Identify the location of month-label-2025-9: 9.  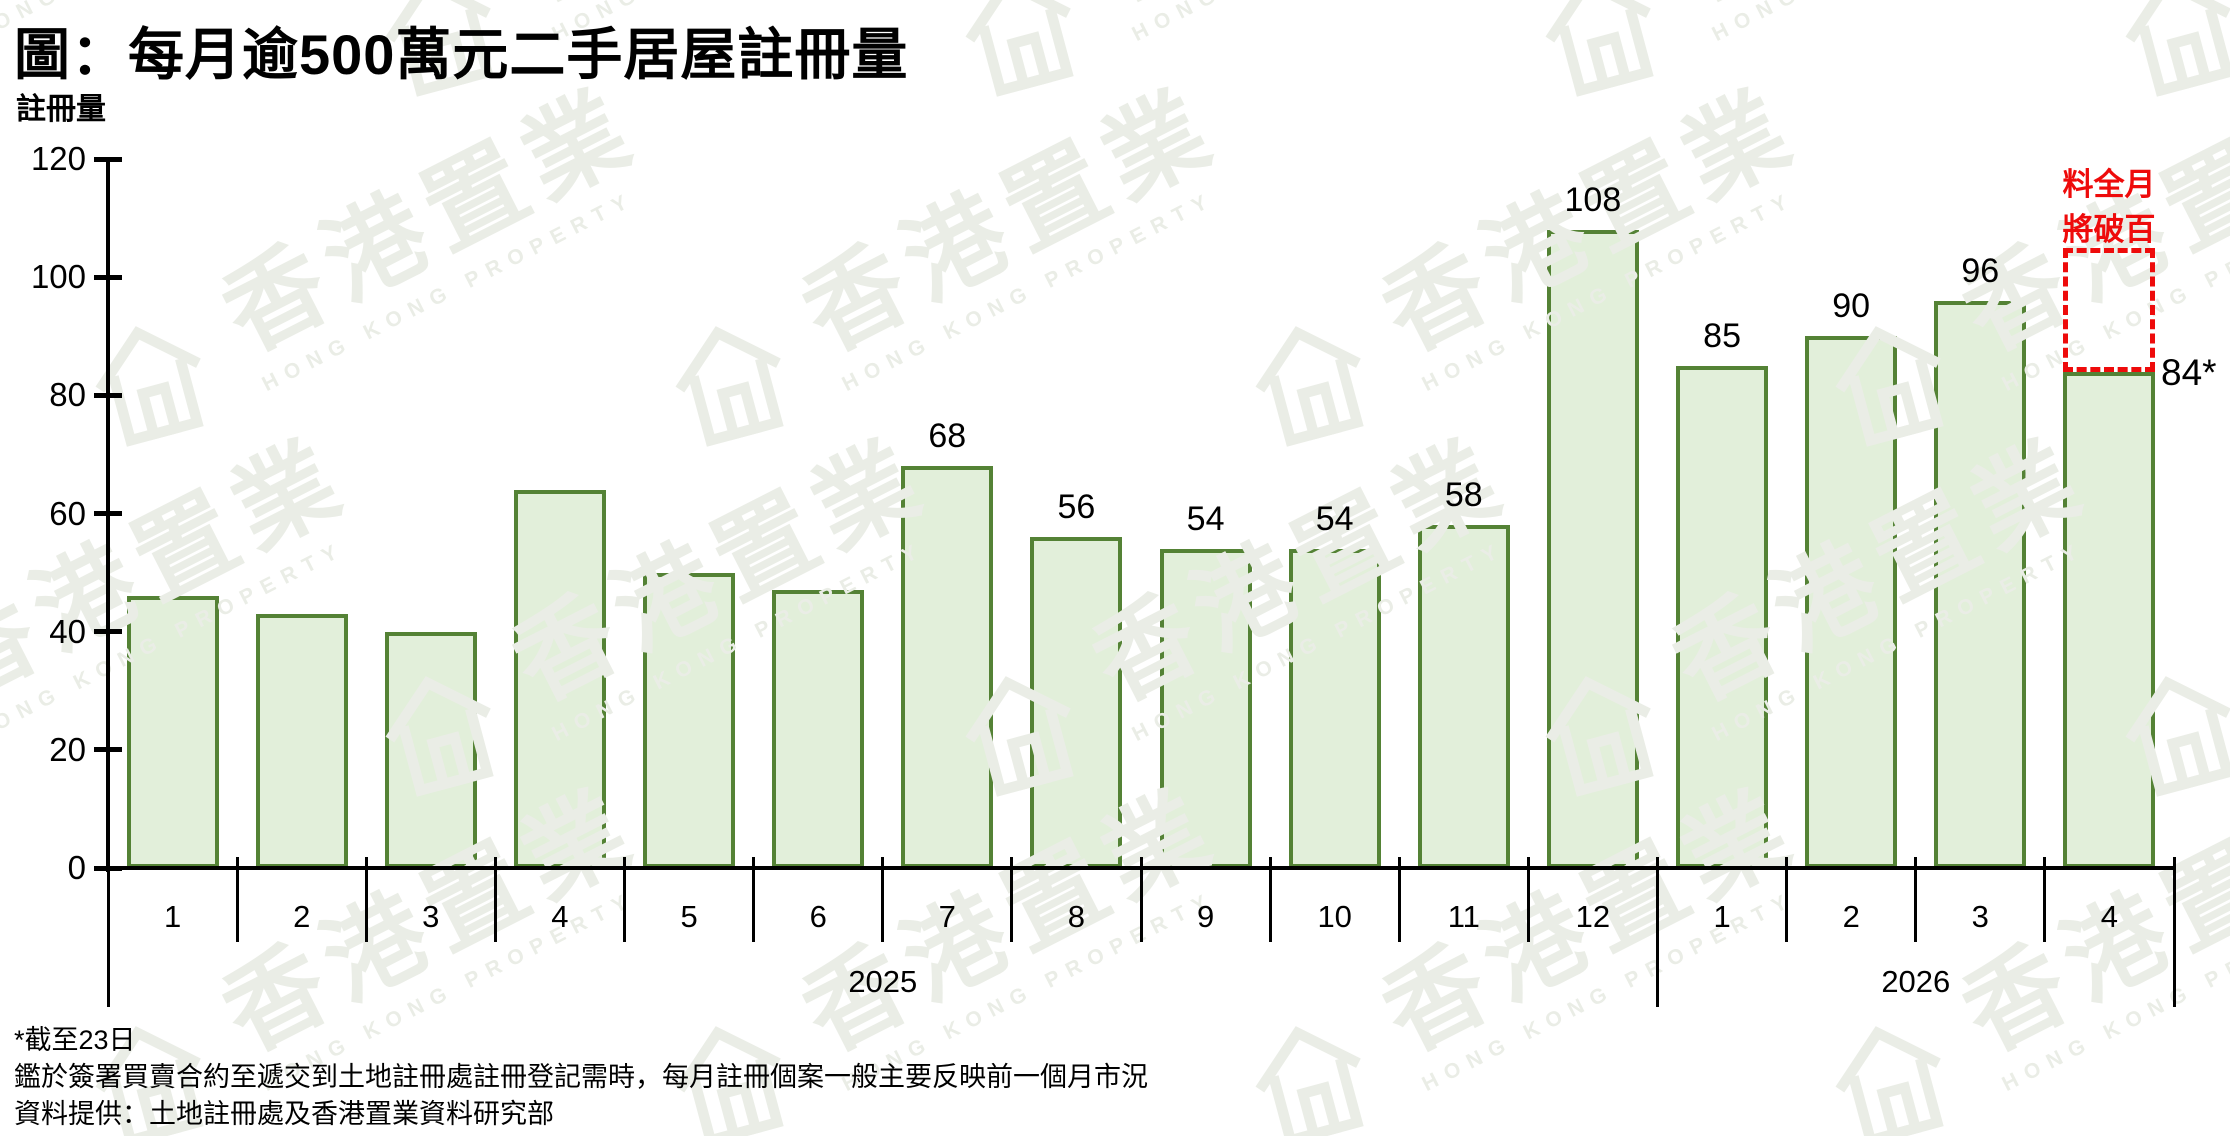
(1205, 916).